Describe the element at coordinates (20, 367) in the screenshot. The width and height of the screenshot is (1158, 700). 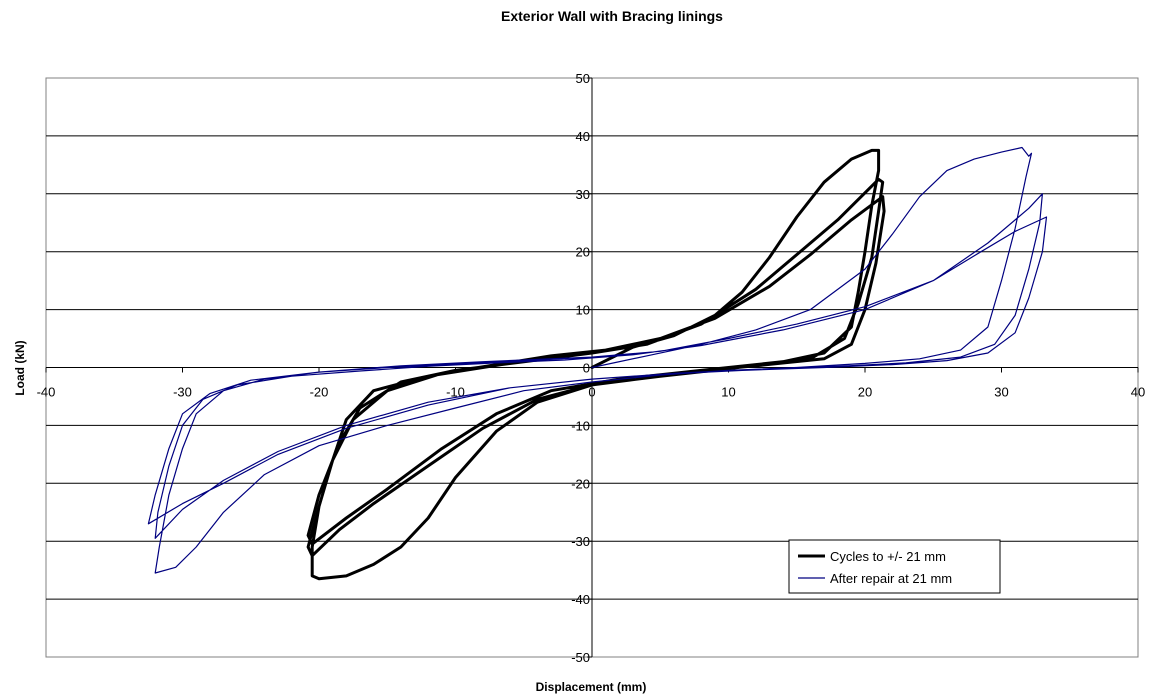
I see `y-axis-title: Load (kN)` at that location.